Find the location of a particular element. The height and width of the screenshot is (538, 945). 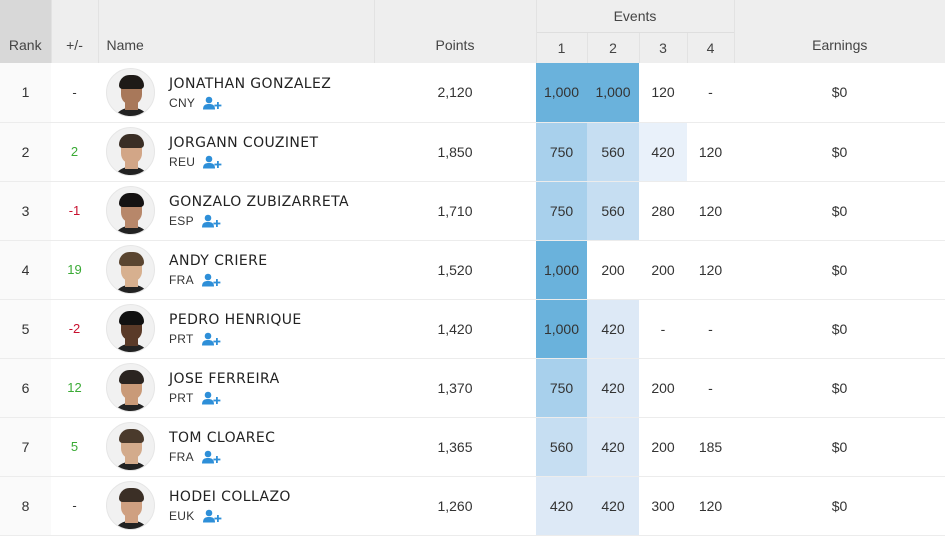

event-1-points: 420 is located at coordinates (561, 506).